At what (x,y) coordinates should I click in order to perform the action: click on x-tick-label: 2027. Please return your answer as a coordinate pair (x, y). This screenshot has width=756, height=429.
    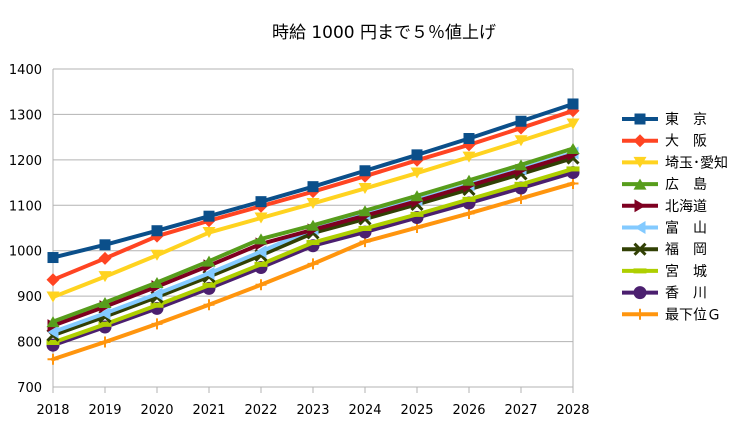
    Looking at the image, I should click on (520, 410).